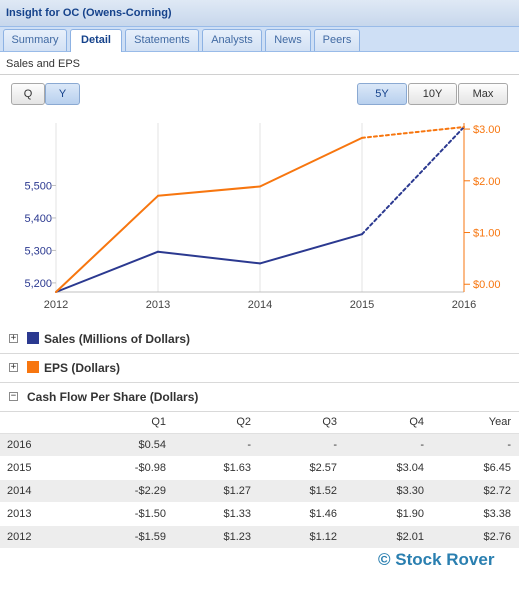 This screenshot has width=519, height=590. I want to click on table-cell: $2.57, so click(302, 468).